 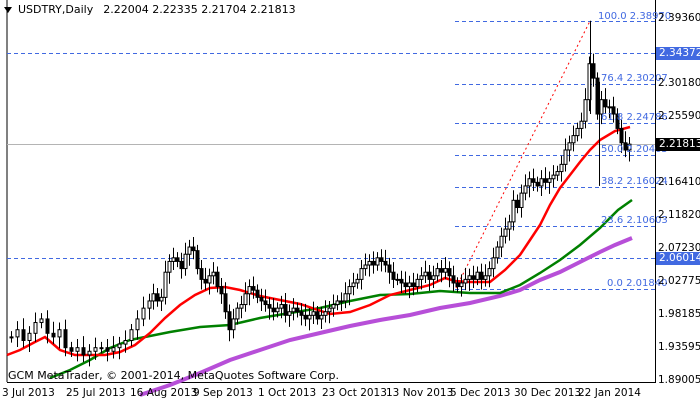 What do you see at coordinates (96, 393) in the screenshot?
I see `time-tick: 25 Jul 2013` at bounding box center [96, 393].